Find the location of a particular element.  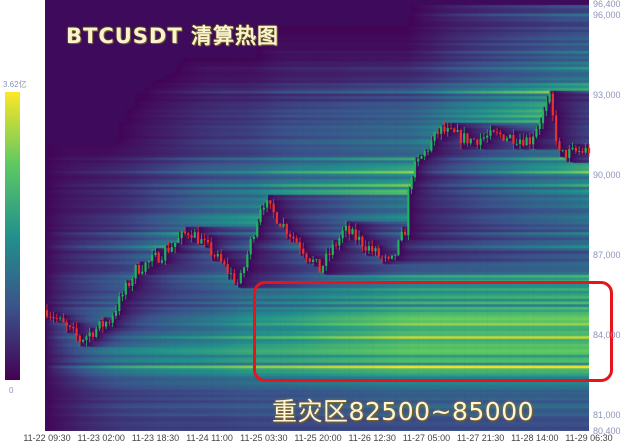

x-tick-label: 11-29 06:30 is located at coordinates (589, 438).